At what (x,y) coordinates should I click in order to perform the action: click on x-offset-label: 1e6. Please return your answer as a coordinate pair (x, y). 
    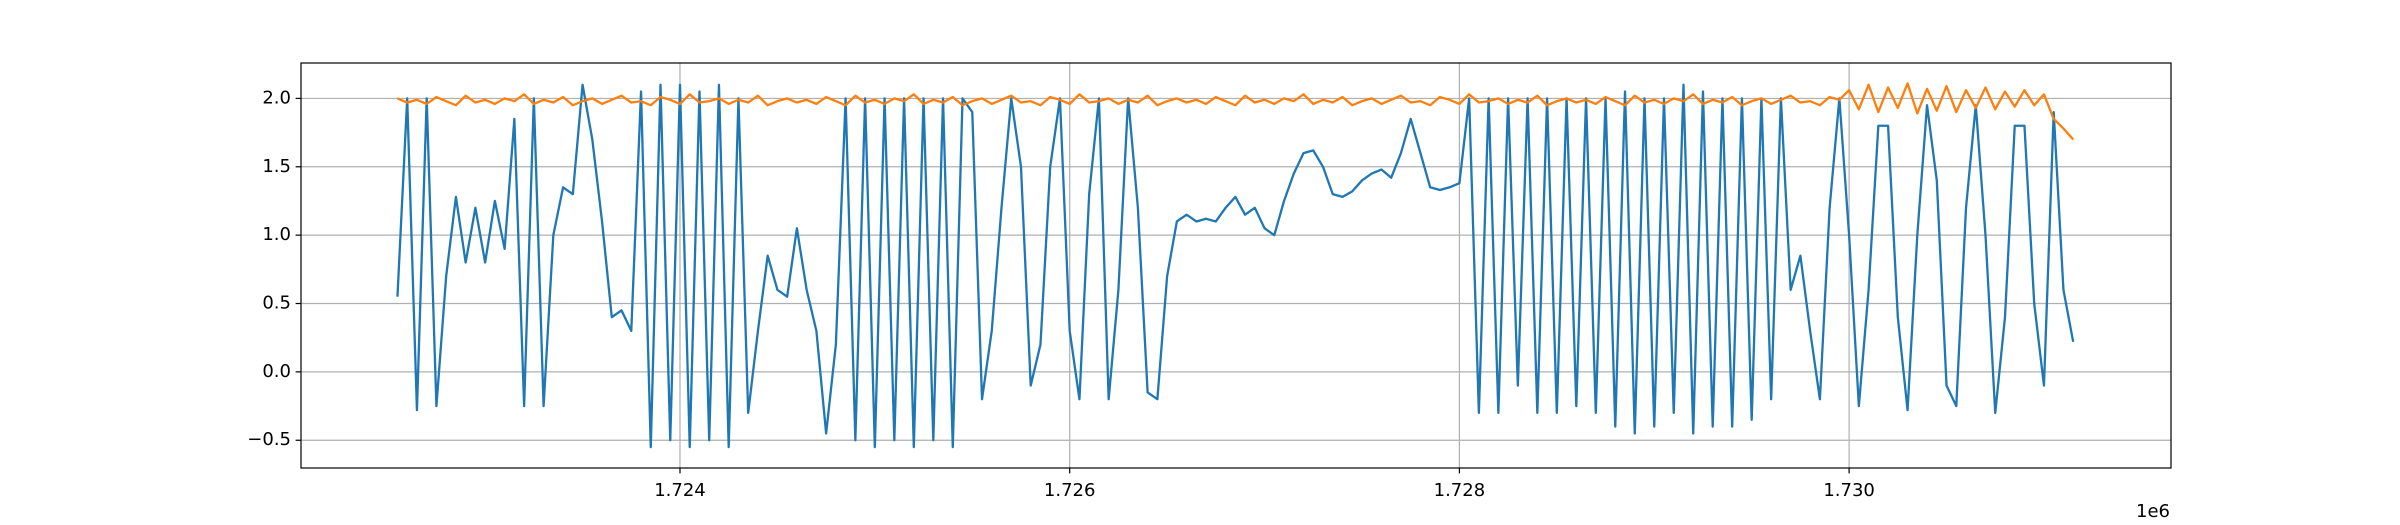
    Looking at the image, I should click on (2153, 511).